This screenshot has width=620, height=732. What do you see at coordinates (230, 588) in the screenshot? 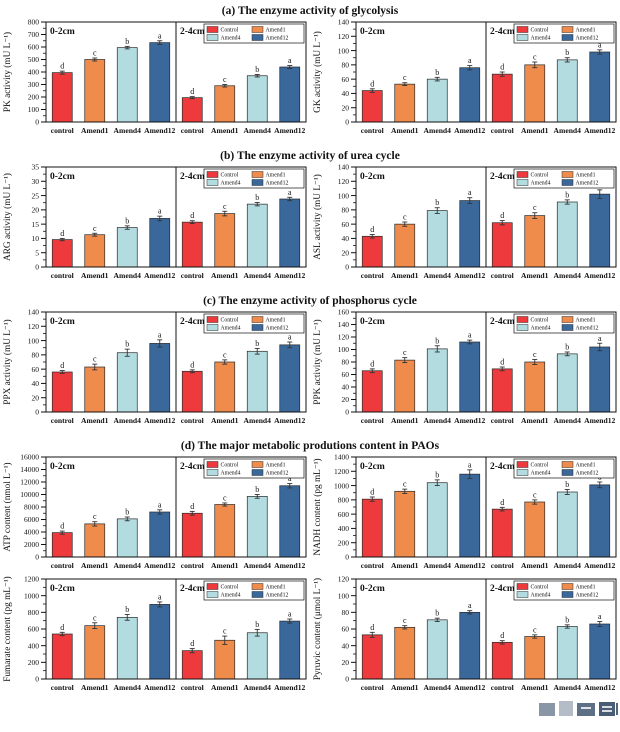
I see `legend-label: Control` at bounding box center [230, 588].